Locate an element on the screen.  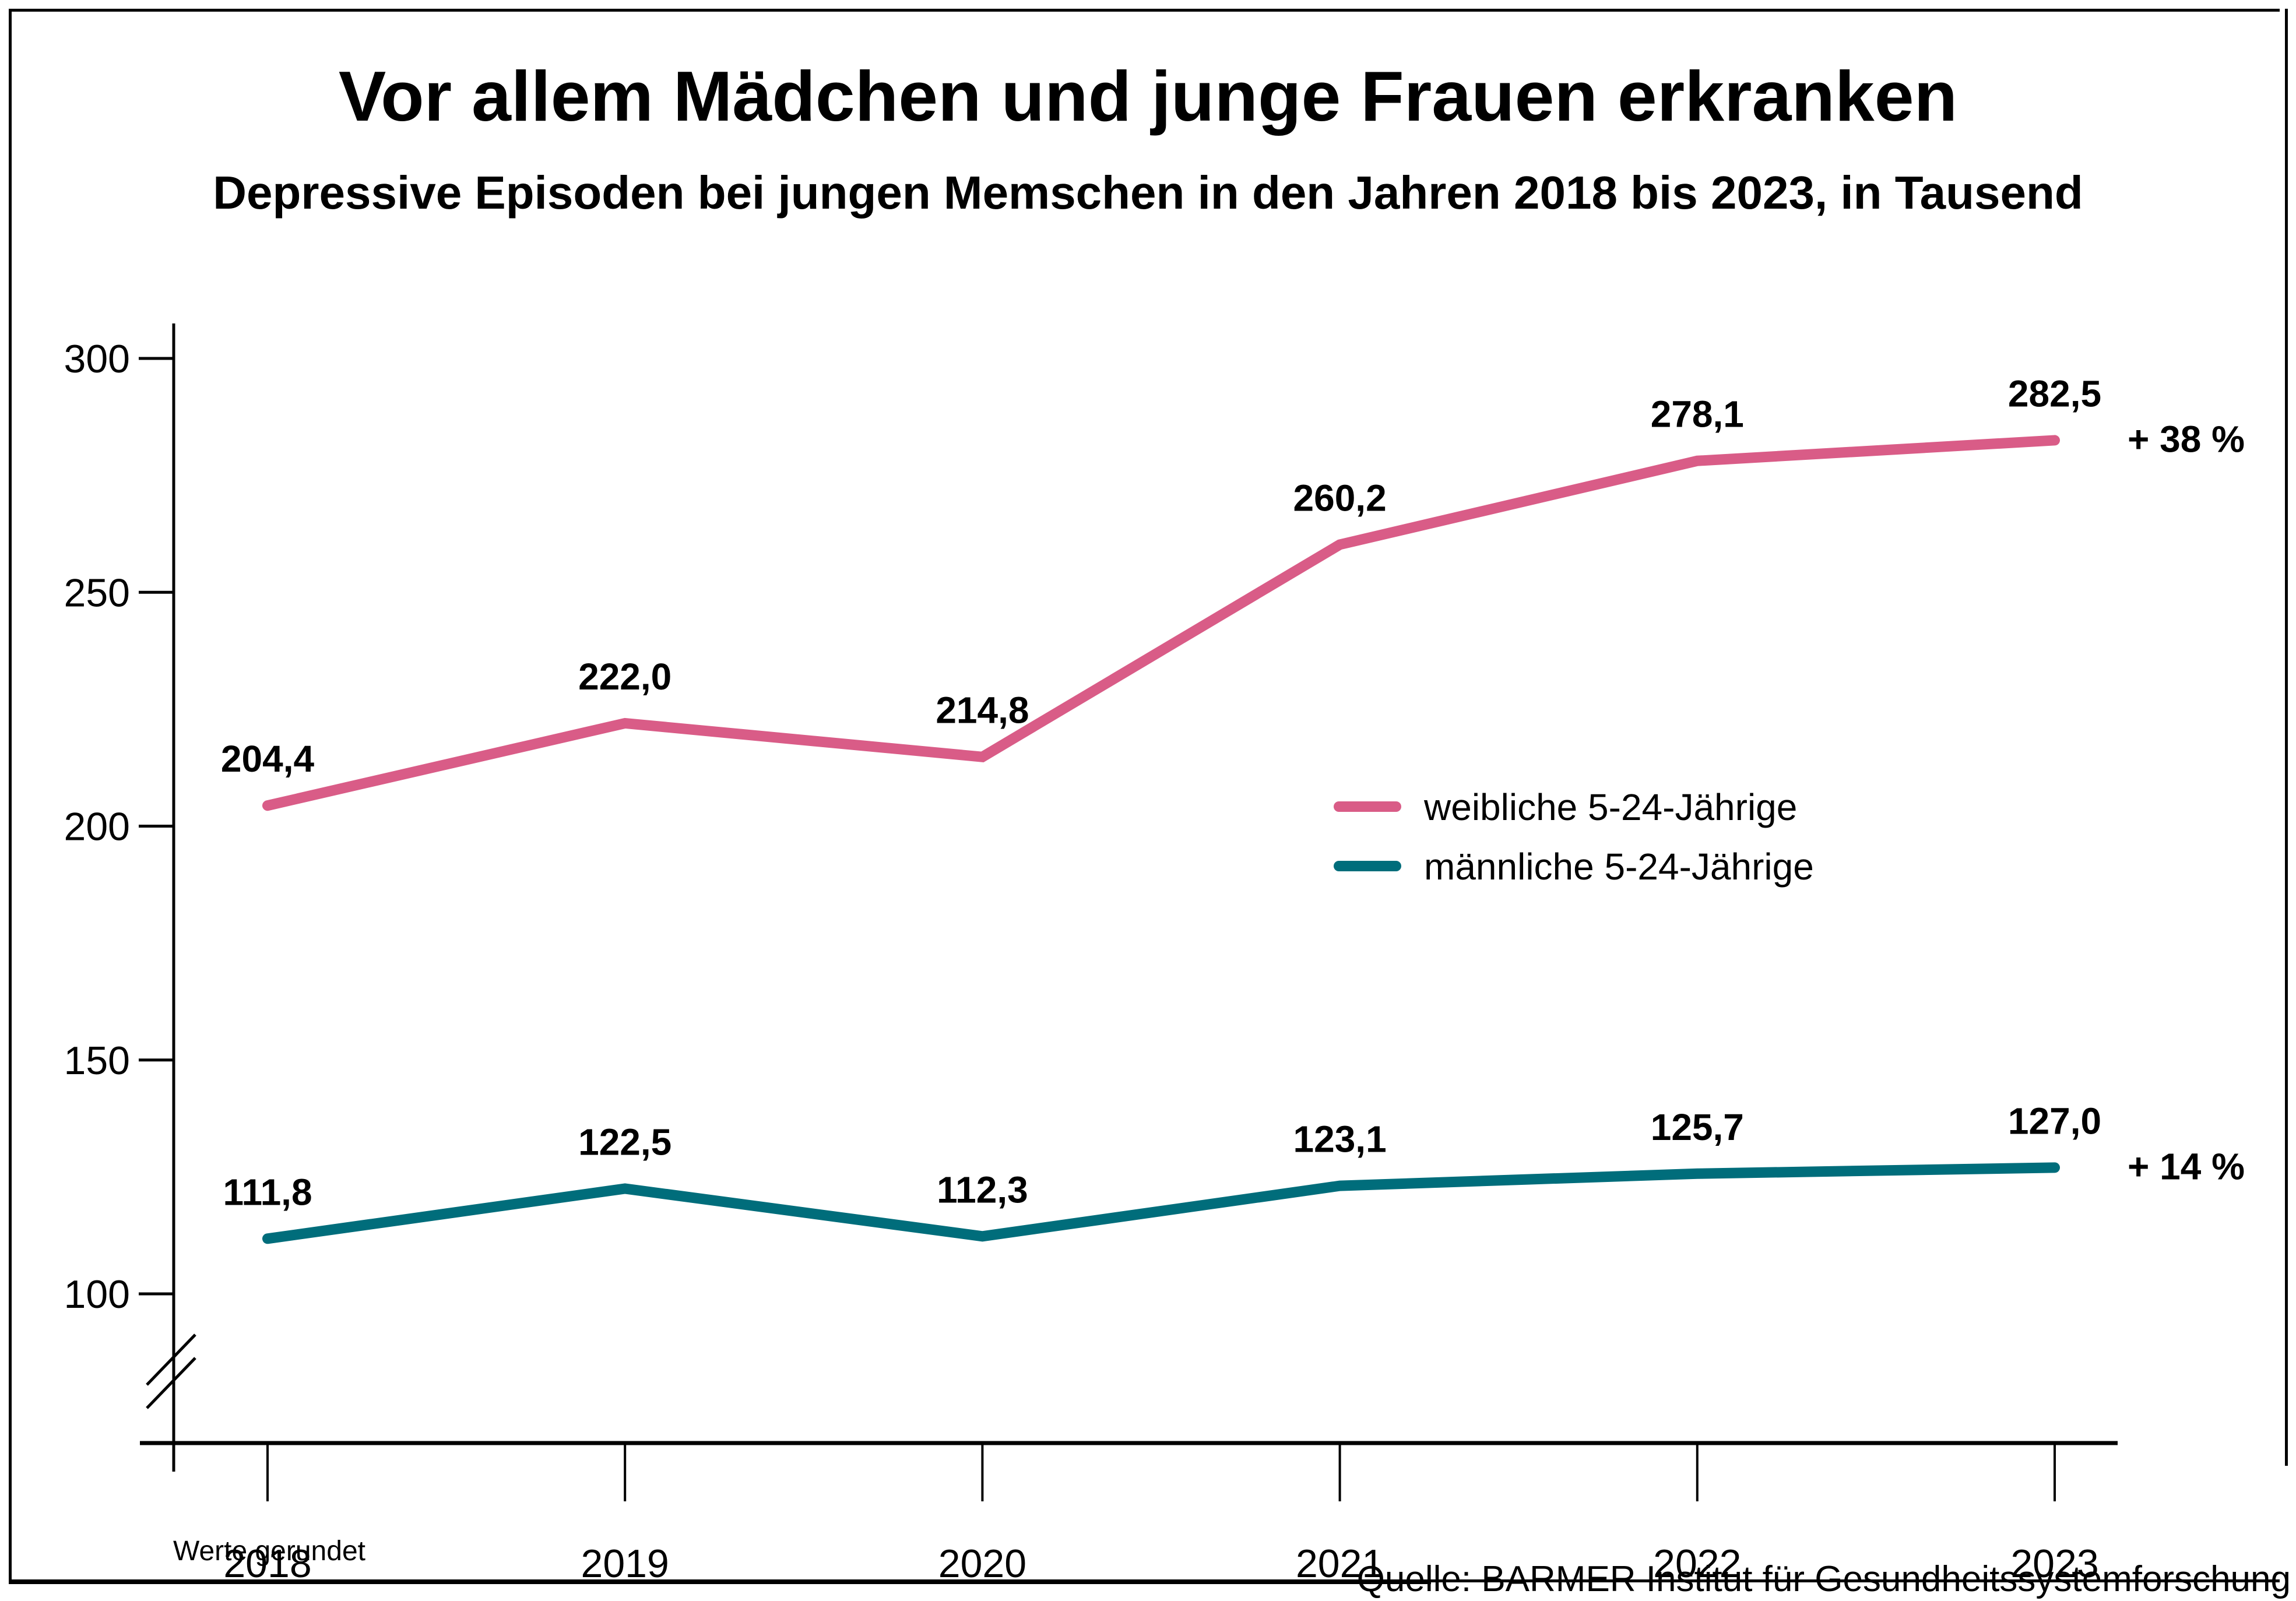
data-label: 112,3 is located at coordinates (982, 1190).